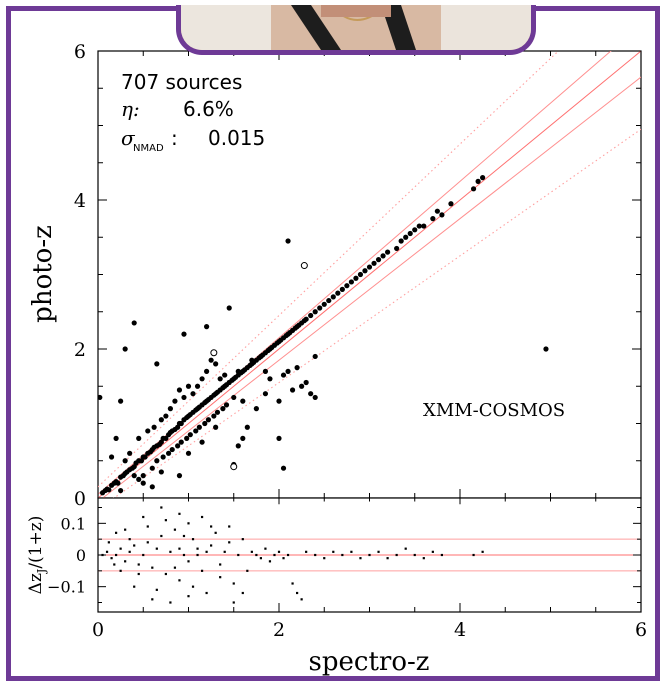 The image size is (672, 689). Describe the element at coordinates (41, 571) in the screenshot. I see `residual-ylabel-sub: J` at that location.